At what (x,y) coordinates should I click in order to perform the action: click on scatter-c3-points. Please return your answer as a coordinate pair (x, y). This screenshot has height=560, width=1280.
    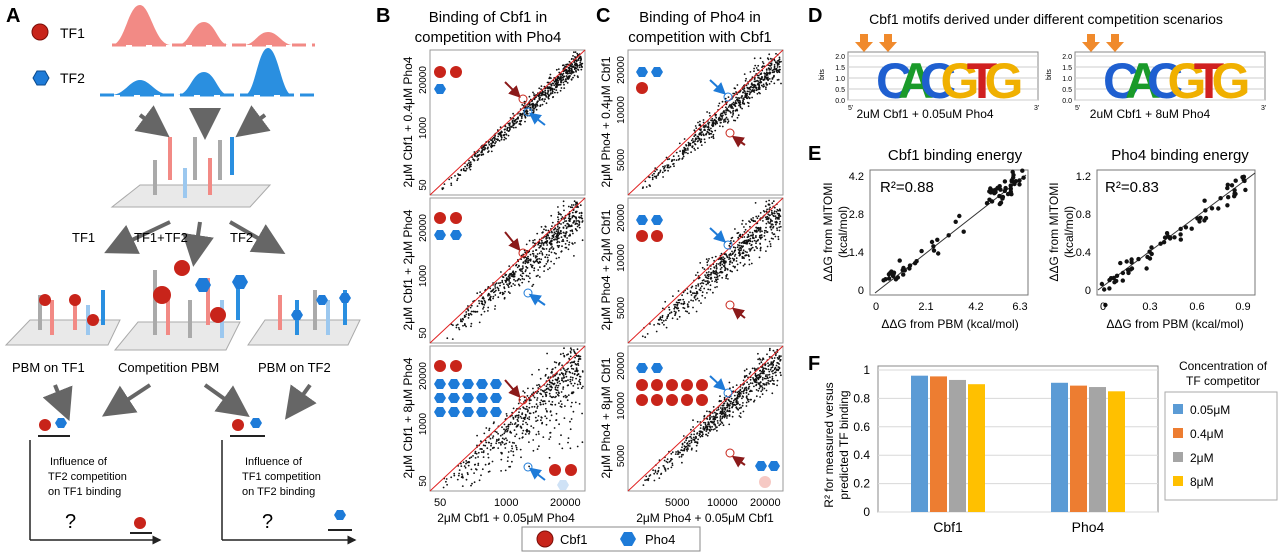
    Looking at the image, I should click on (712, 416).